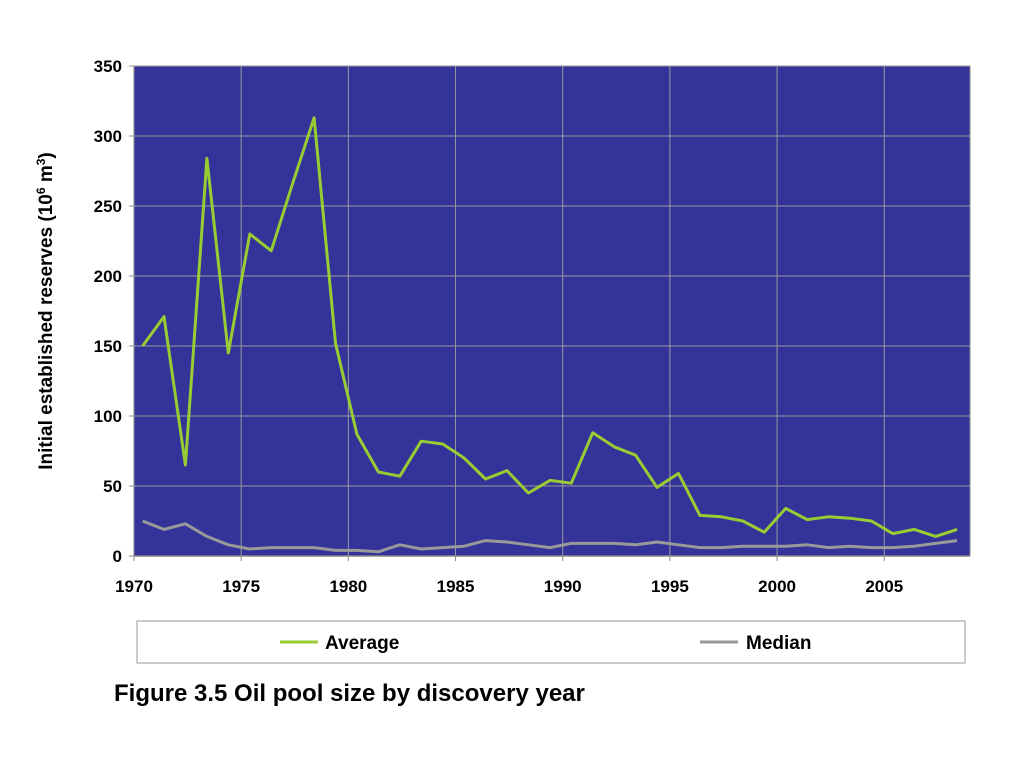 The width and height of the screenshot is (1024, 768). What do you see at coordinates (670, 586) in the screenshot?
I see `x-tick-label: 1995` at bounding box center [670, 586].